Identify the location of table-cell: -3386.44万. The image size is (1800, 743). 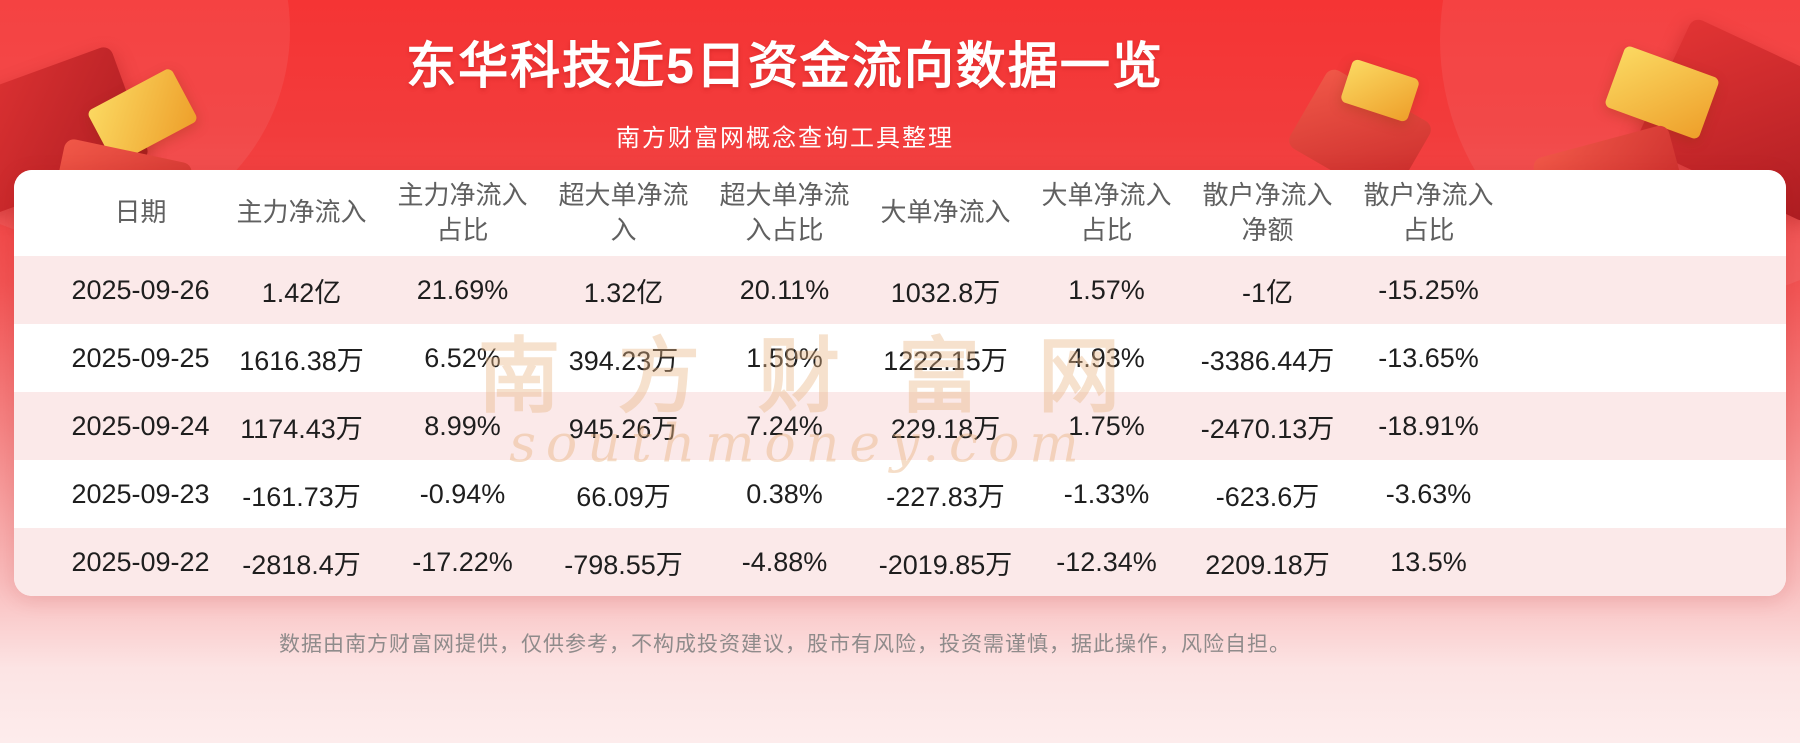
(1267, 360).